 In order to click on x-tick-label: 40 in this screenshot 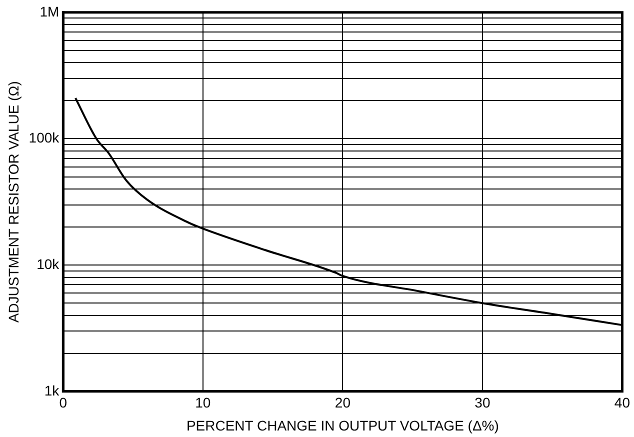, I will do `click(622, 402)`.